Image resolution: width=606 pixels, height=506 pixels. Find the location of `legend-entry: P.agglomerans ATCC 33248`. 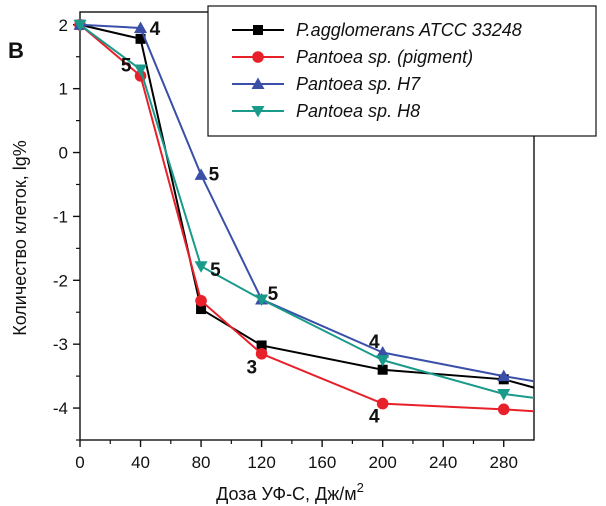

legend-entry: P.agglomerans ATCC 33248 is located at coordinates (377, 30).